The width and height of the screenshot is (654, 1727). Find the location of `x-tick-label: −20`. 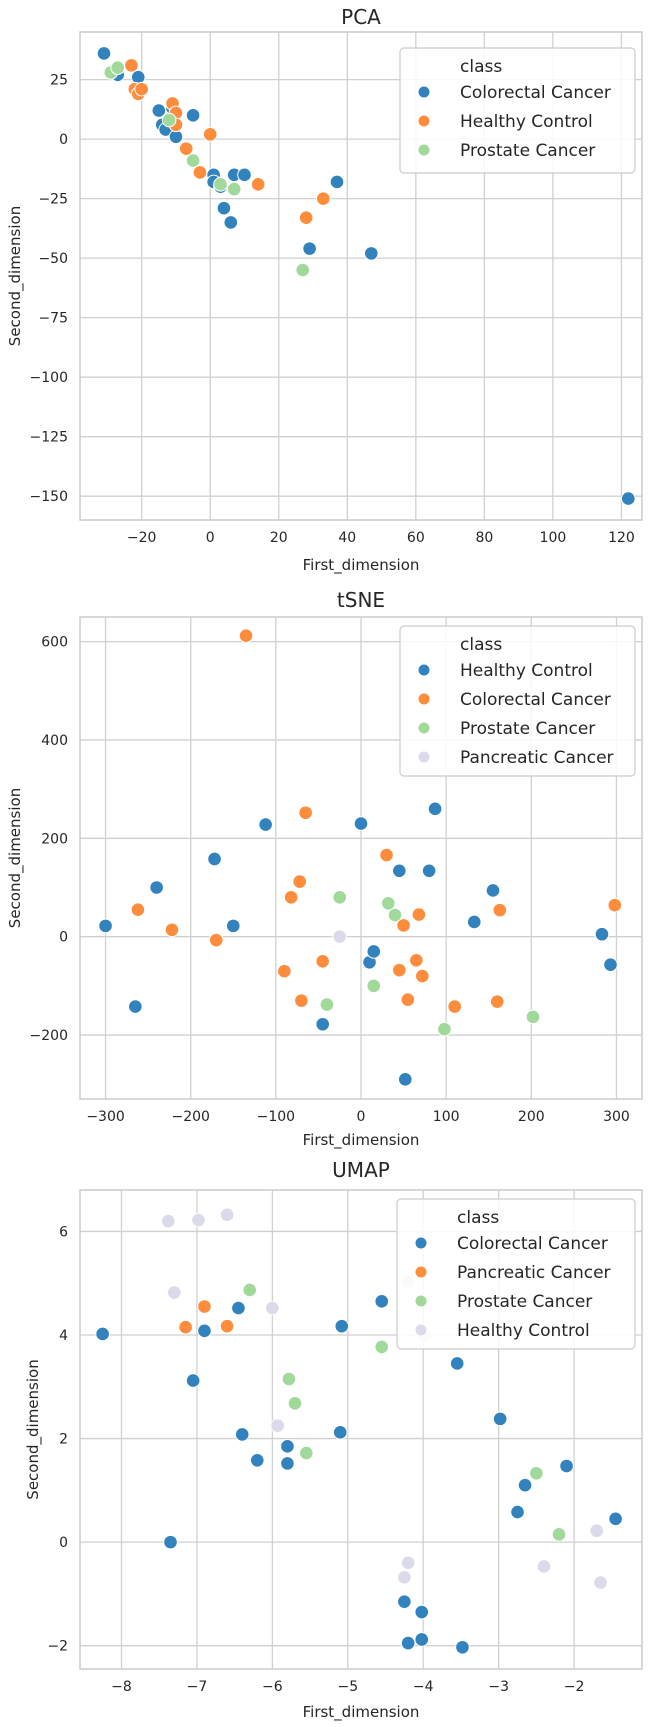

x-tick-label: −20 is located at coordinates (142, 538).